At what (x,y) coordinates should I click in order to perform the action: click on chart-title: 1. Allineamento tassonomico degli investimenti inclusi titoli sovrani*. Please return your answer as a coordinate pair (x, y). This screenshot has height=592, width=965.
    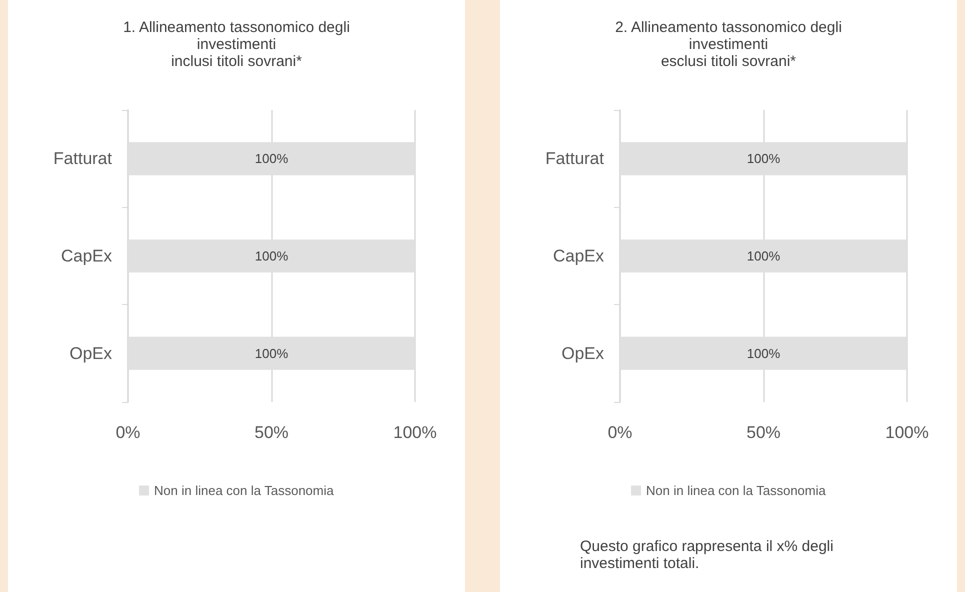
    Looking at the image, I should click on (236, 44).